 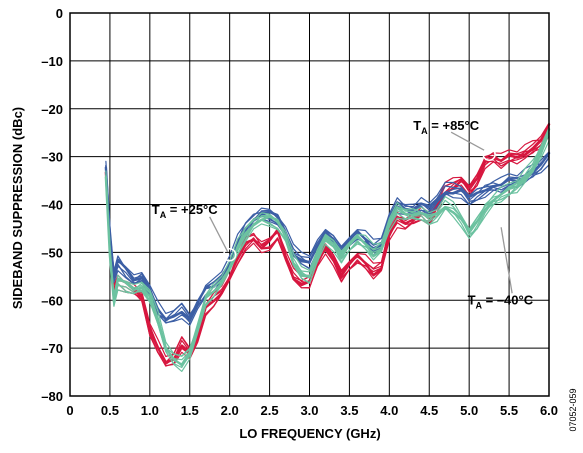 I want to click on x-tick-label: 5.0, so click(x=469, y=410).